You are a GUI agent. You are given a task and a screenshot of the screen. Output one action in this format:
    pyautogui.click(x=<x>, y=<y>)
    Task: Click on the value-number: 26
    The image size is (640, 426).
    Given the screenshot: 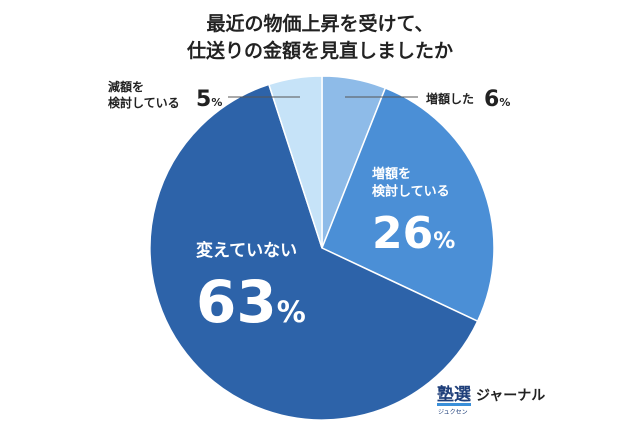 What is the action you would take?
    pyautogui.click(x=402, y=233)
    